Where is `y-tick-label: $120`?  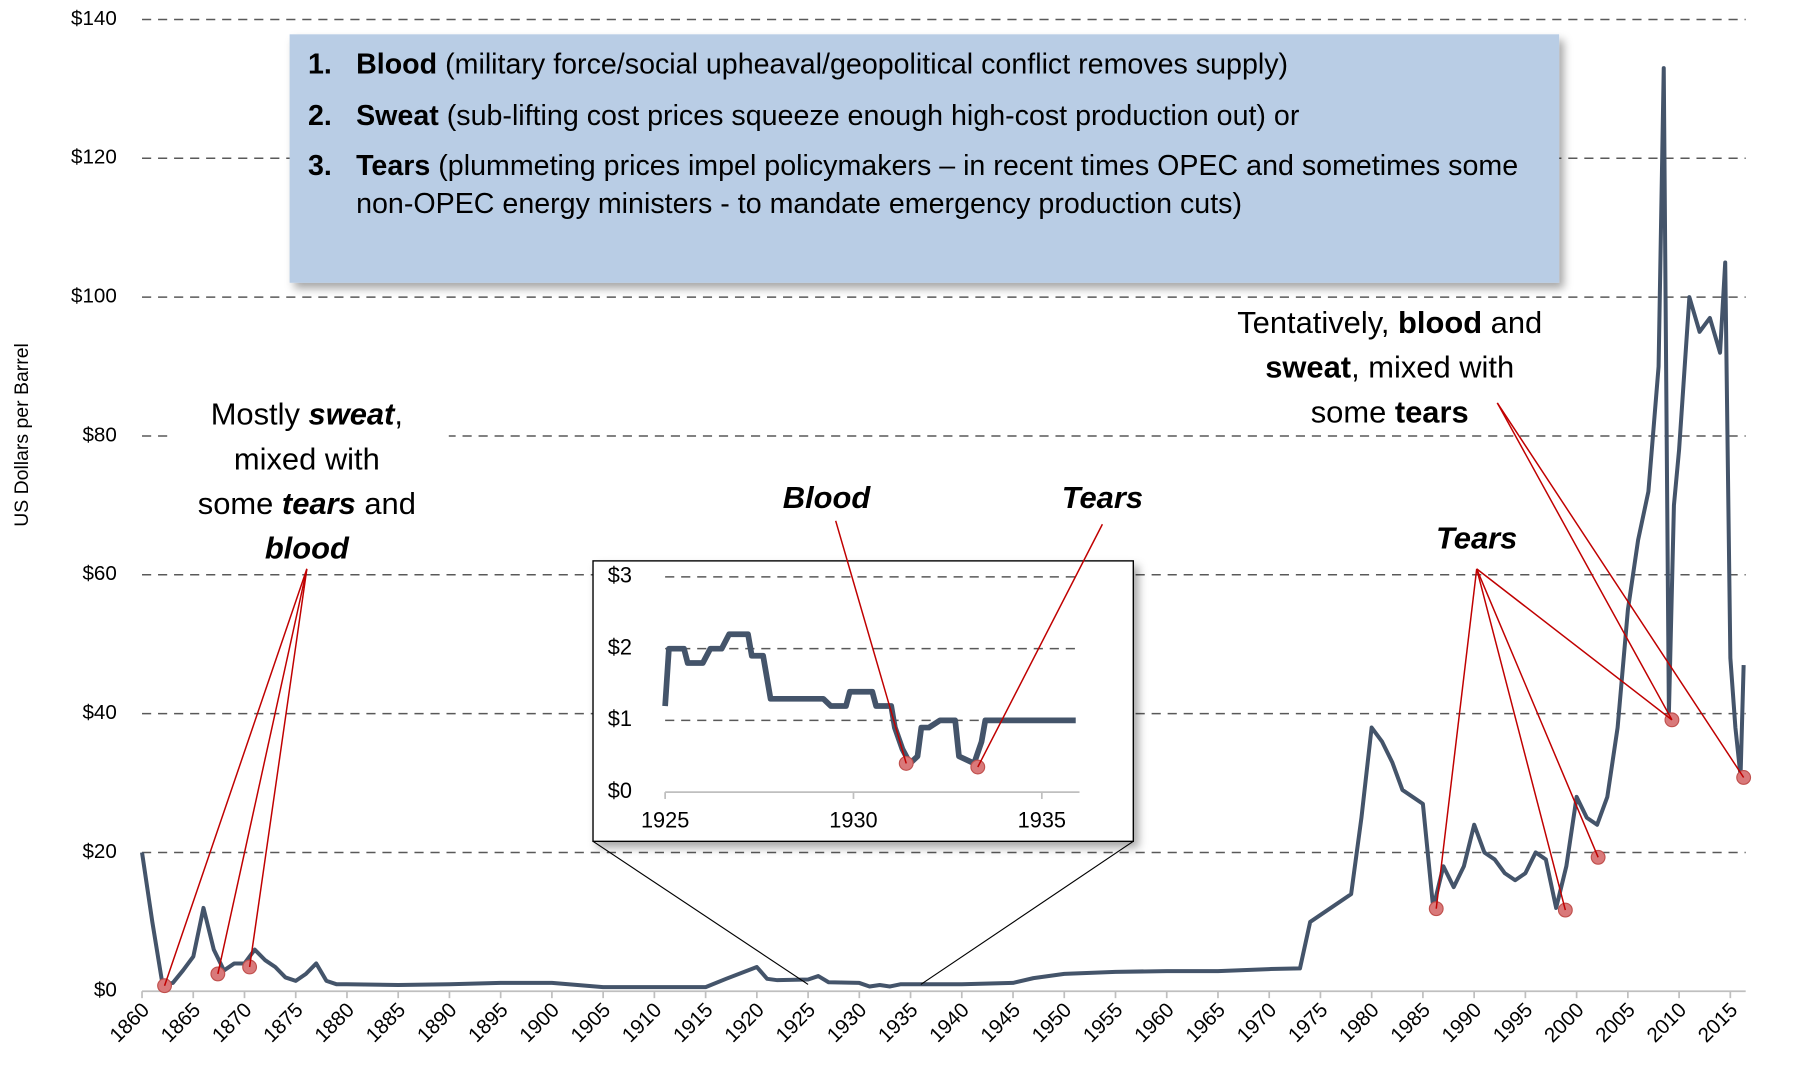
y-tick-label: $120 is located at coordinates (94, 157).